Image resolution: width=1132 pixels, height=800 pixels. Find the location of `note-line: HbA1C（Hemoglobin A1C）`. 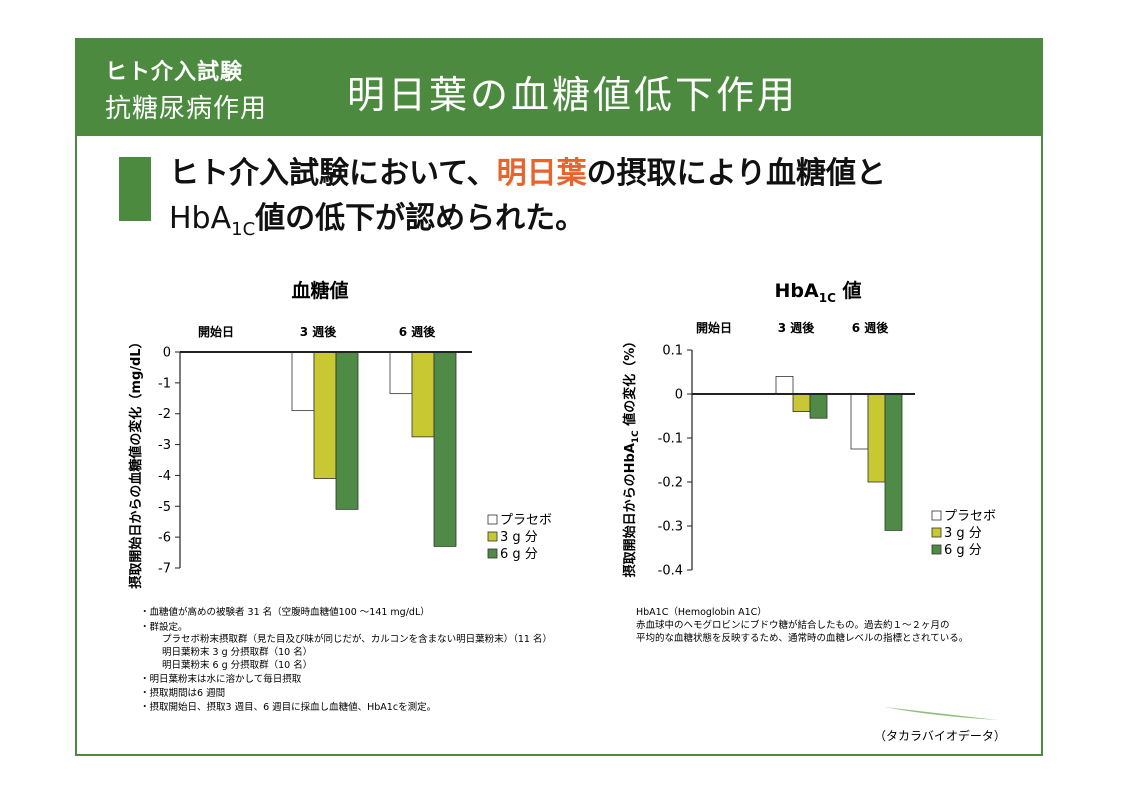

note-line: HbA1C（Hemoglobin A1C） is located at coordinates (701, 612).